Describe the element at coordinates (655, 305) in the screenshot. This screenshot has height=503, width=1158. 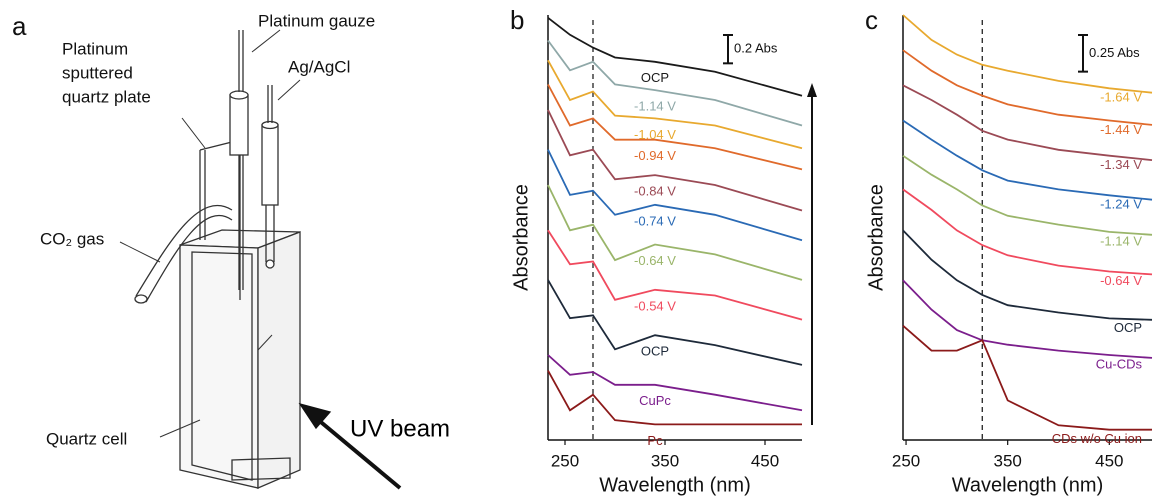
I see `series-label: -0.54 V` at that location.